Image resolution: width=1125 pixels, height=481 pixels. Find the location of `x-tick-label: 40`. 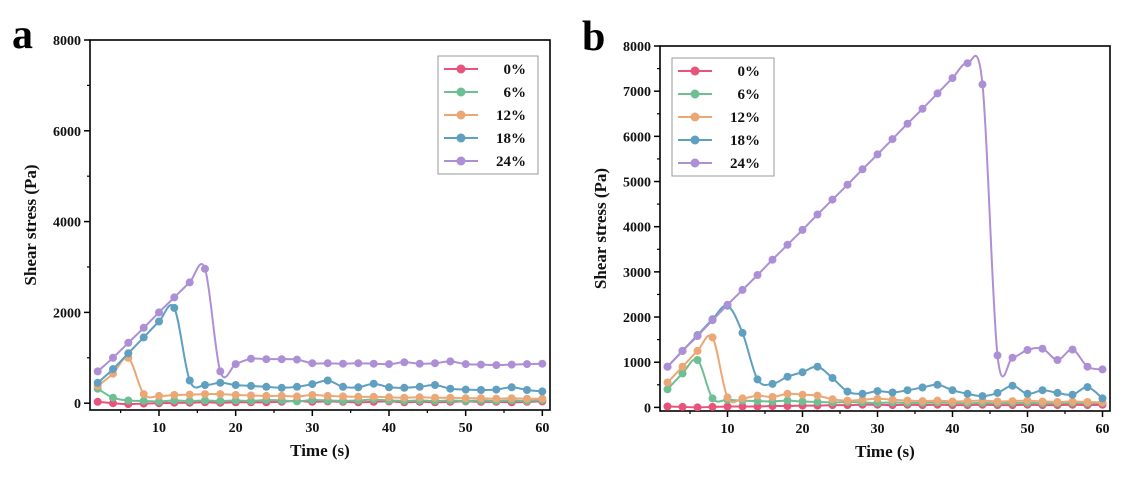

x-tick-label: 40 is located at coordinates (953, 429).